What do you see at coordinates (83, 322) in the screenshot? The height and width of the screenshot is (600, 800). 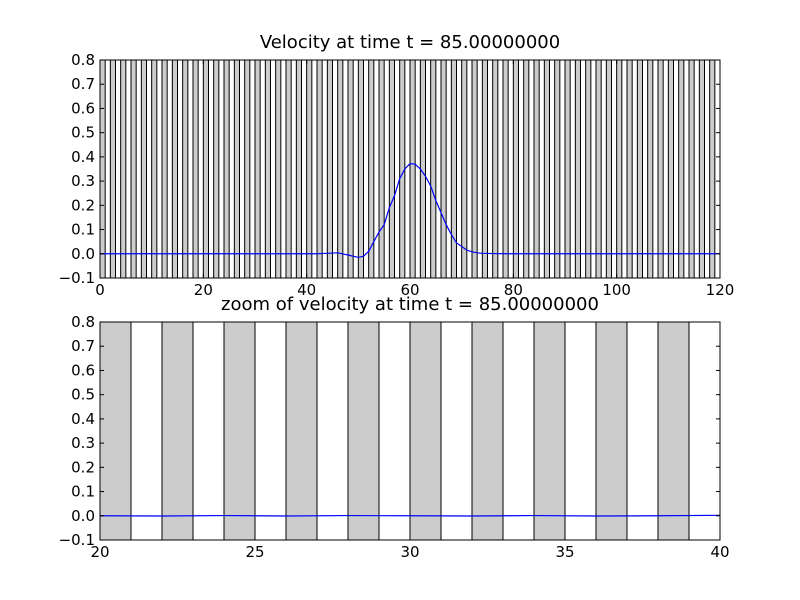 I see `bottom-y-tick-label: 0.8` at bounding box center [83, 322].